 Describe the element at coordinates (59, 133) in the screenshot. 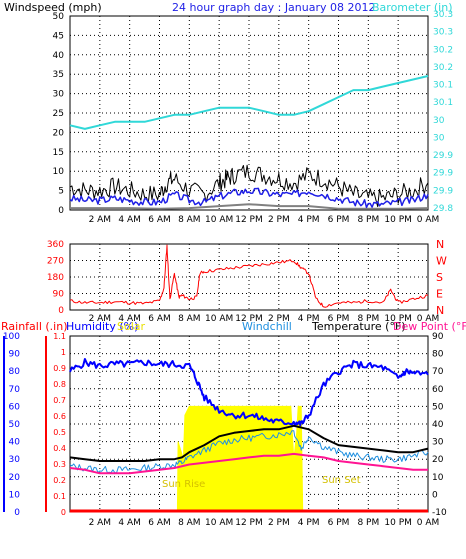

I see `wind-tick-label: 20` at that location.